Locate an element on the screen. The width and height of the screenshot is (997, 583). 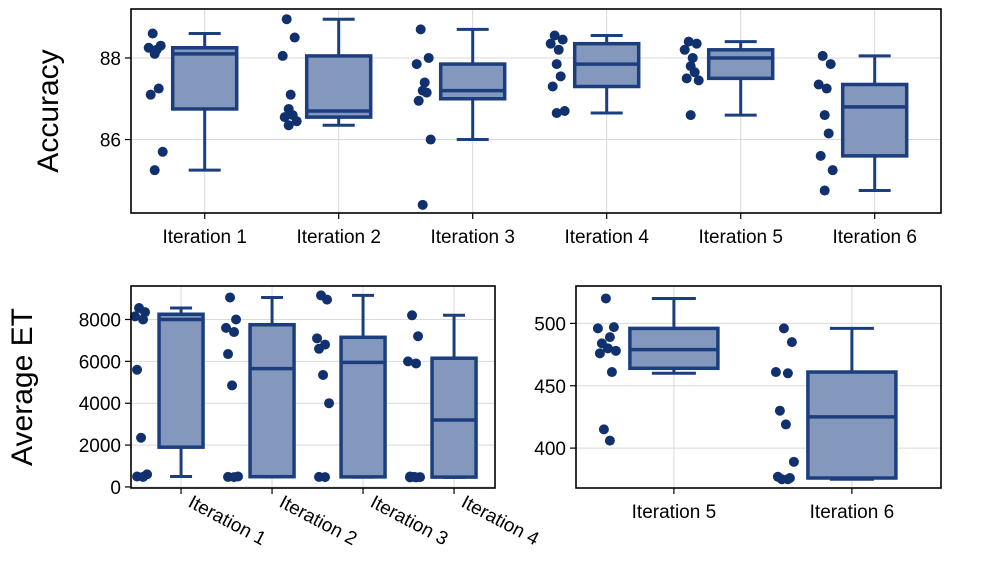
x-tick-label: Iteration 2 is located at coordinates (318, 521).